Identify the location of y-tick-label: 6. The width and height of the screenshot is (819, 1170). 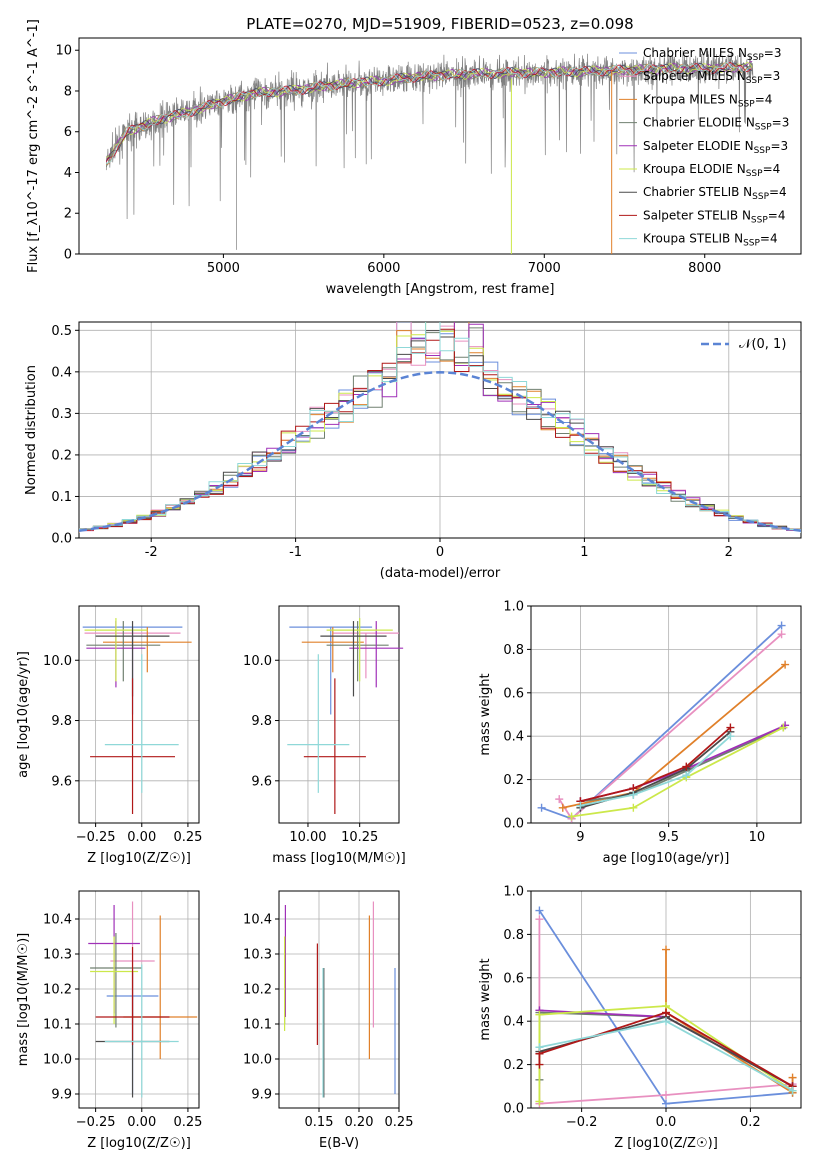
(68, 132).